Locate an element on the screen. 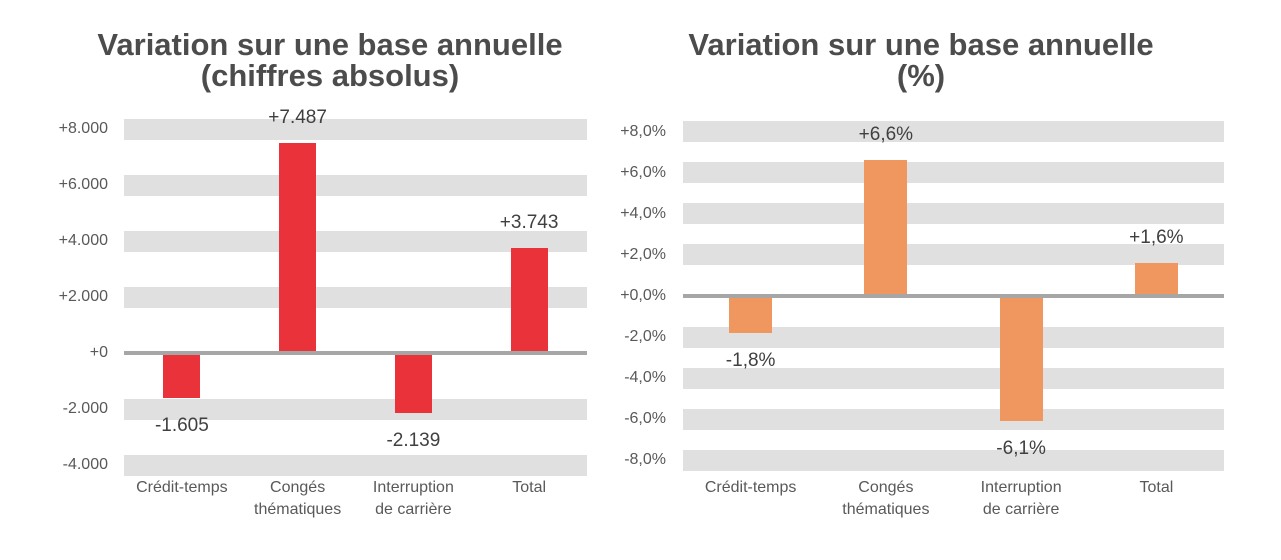  y-tick-label: -4,0% is located at coordinates (645, 378).